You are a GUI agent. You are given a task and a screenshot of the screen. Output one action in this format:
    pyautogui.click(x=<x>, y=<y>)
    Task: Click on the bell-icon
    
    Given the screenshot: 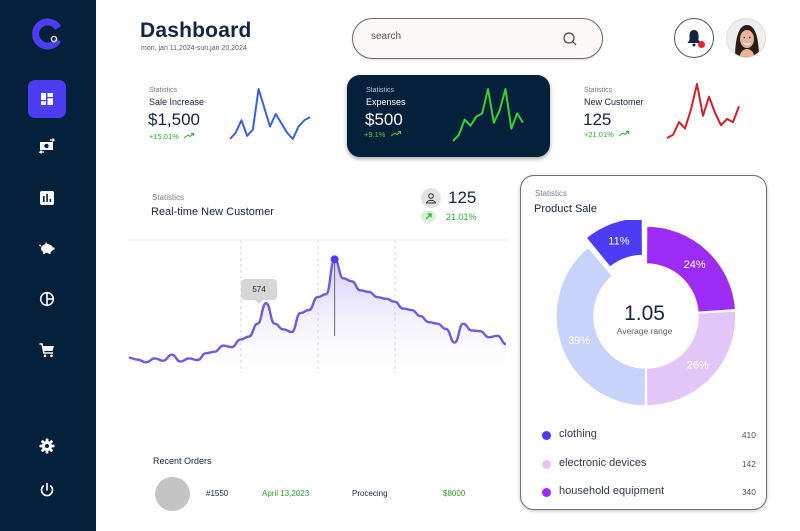 What is the action you would take?
    pyautogui.click(x=694, y=38)
    